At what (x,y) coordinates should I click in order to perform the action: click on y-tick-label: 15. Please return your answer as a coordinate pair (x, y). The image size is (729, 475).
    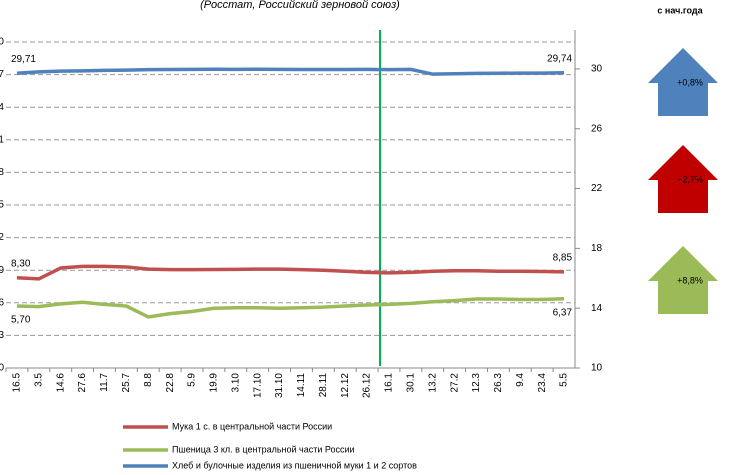
    Looking at the image, I should click on (2, 205).